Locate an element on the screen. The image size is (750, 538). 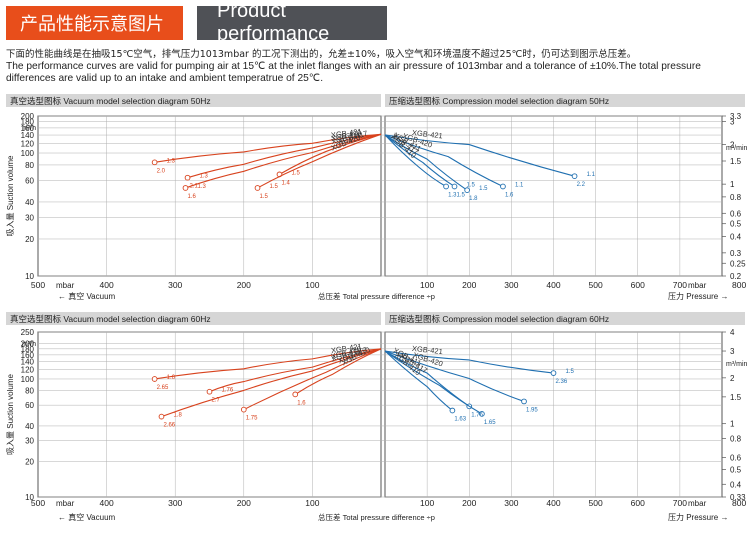
value-annotation: 1.75 is located at coordinates (252, 419).